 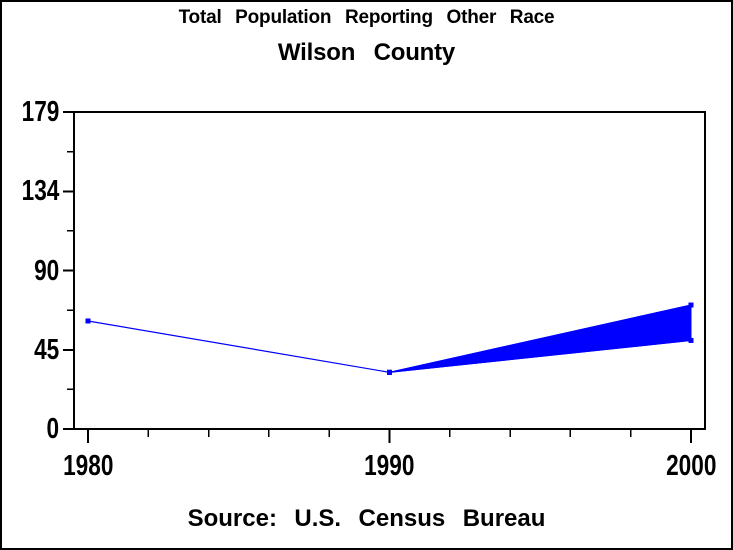 What do you see at coordinates (366, 17) in the screenshot?
I see `chart-title: Total Population Reporting Other Race` at bounding box center [366, 17].